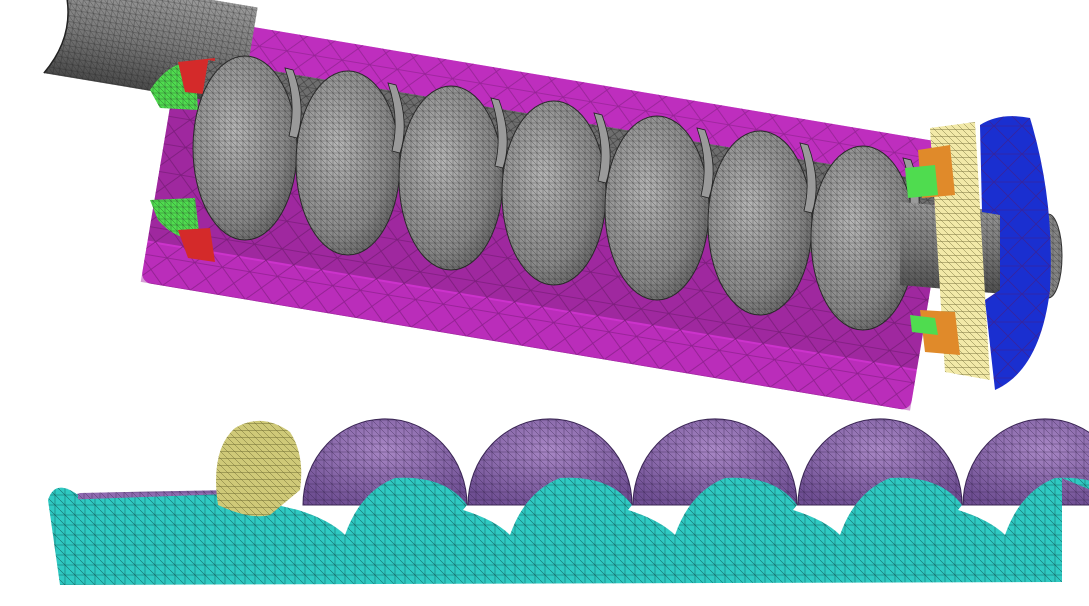 The image size is (1089, 606). I want to click on right-bearing, so click(947, 251).